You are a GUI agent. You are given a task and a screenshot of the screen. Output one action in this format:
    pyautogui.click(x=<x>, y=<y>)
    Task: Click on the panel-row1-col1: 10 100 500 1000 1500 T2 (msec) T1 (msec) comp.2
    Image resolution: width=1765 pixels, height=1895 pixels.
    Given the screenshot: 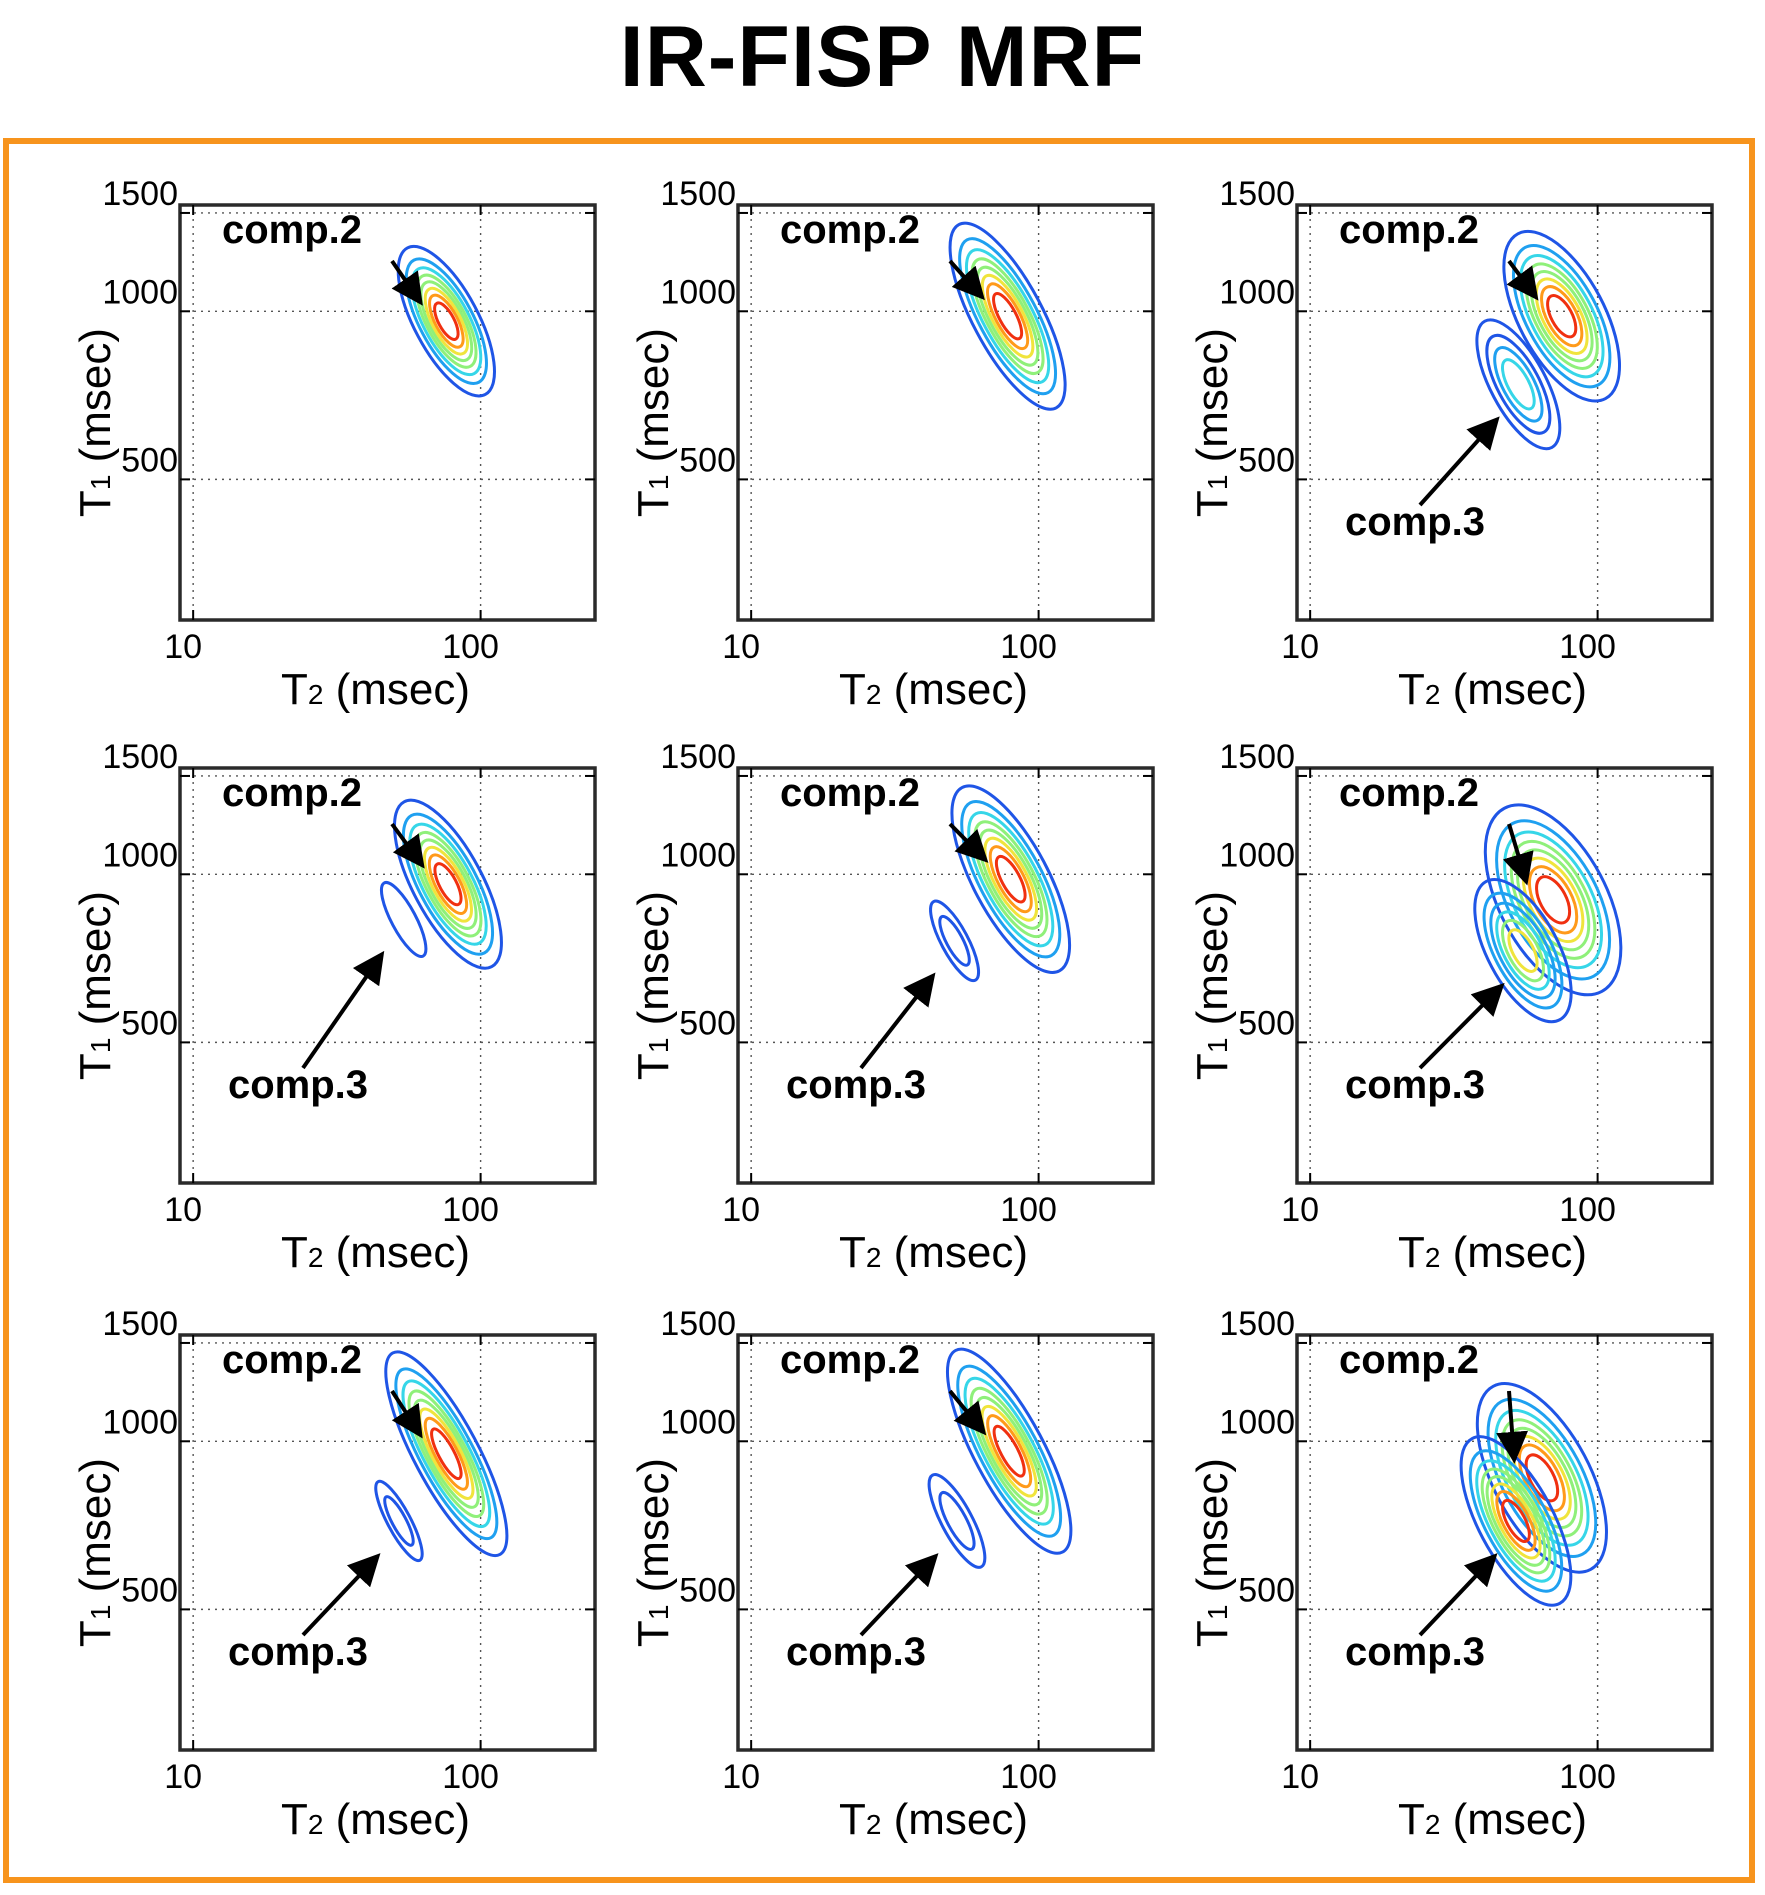 What is the action you would take?
    pyautogui.click(x=334, y=444)
    